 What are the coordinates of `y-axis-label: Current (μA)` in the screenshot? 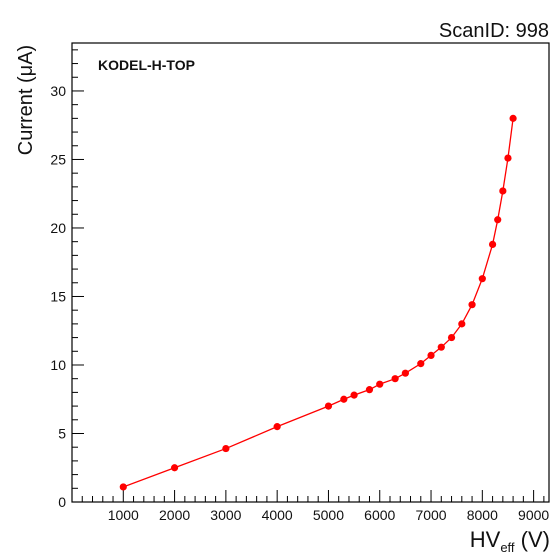 It's located at (26, 100).